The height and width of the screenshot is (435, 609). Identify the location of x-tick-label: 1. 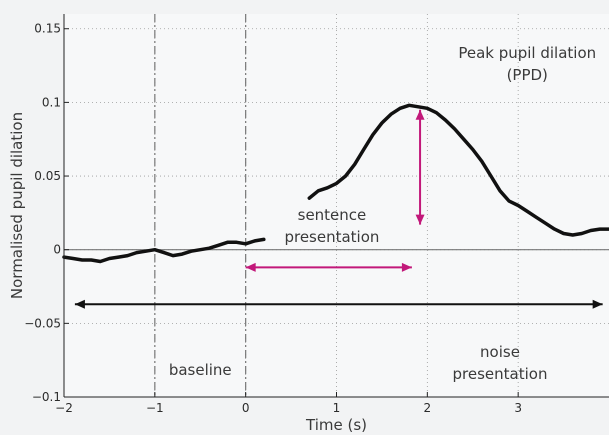
(337, 408).